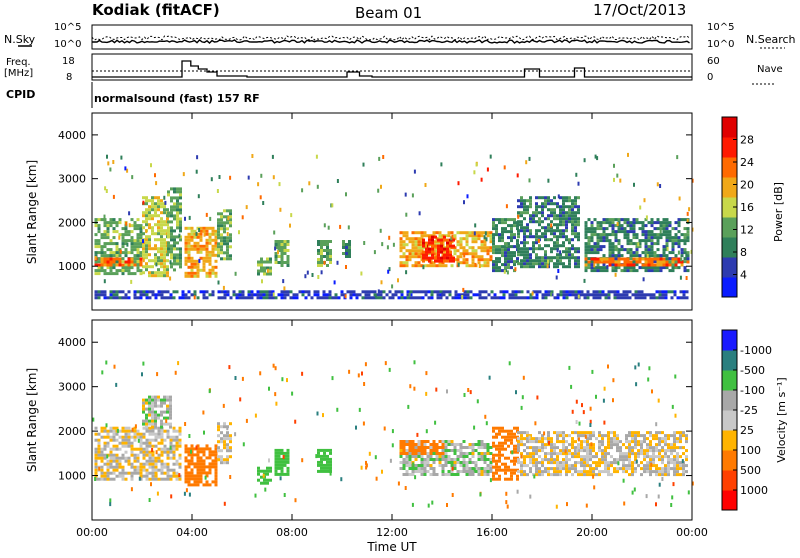 The image size is (800, 558). What do you see at coordinates (743, 275) in the screenshot?
I see `colorbar-tick-label: 4` at bounding box center [743, 275].